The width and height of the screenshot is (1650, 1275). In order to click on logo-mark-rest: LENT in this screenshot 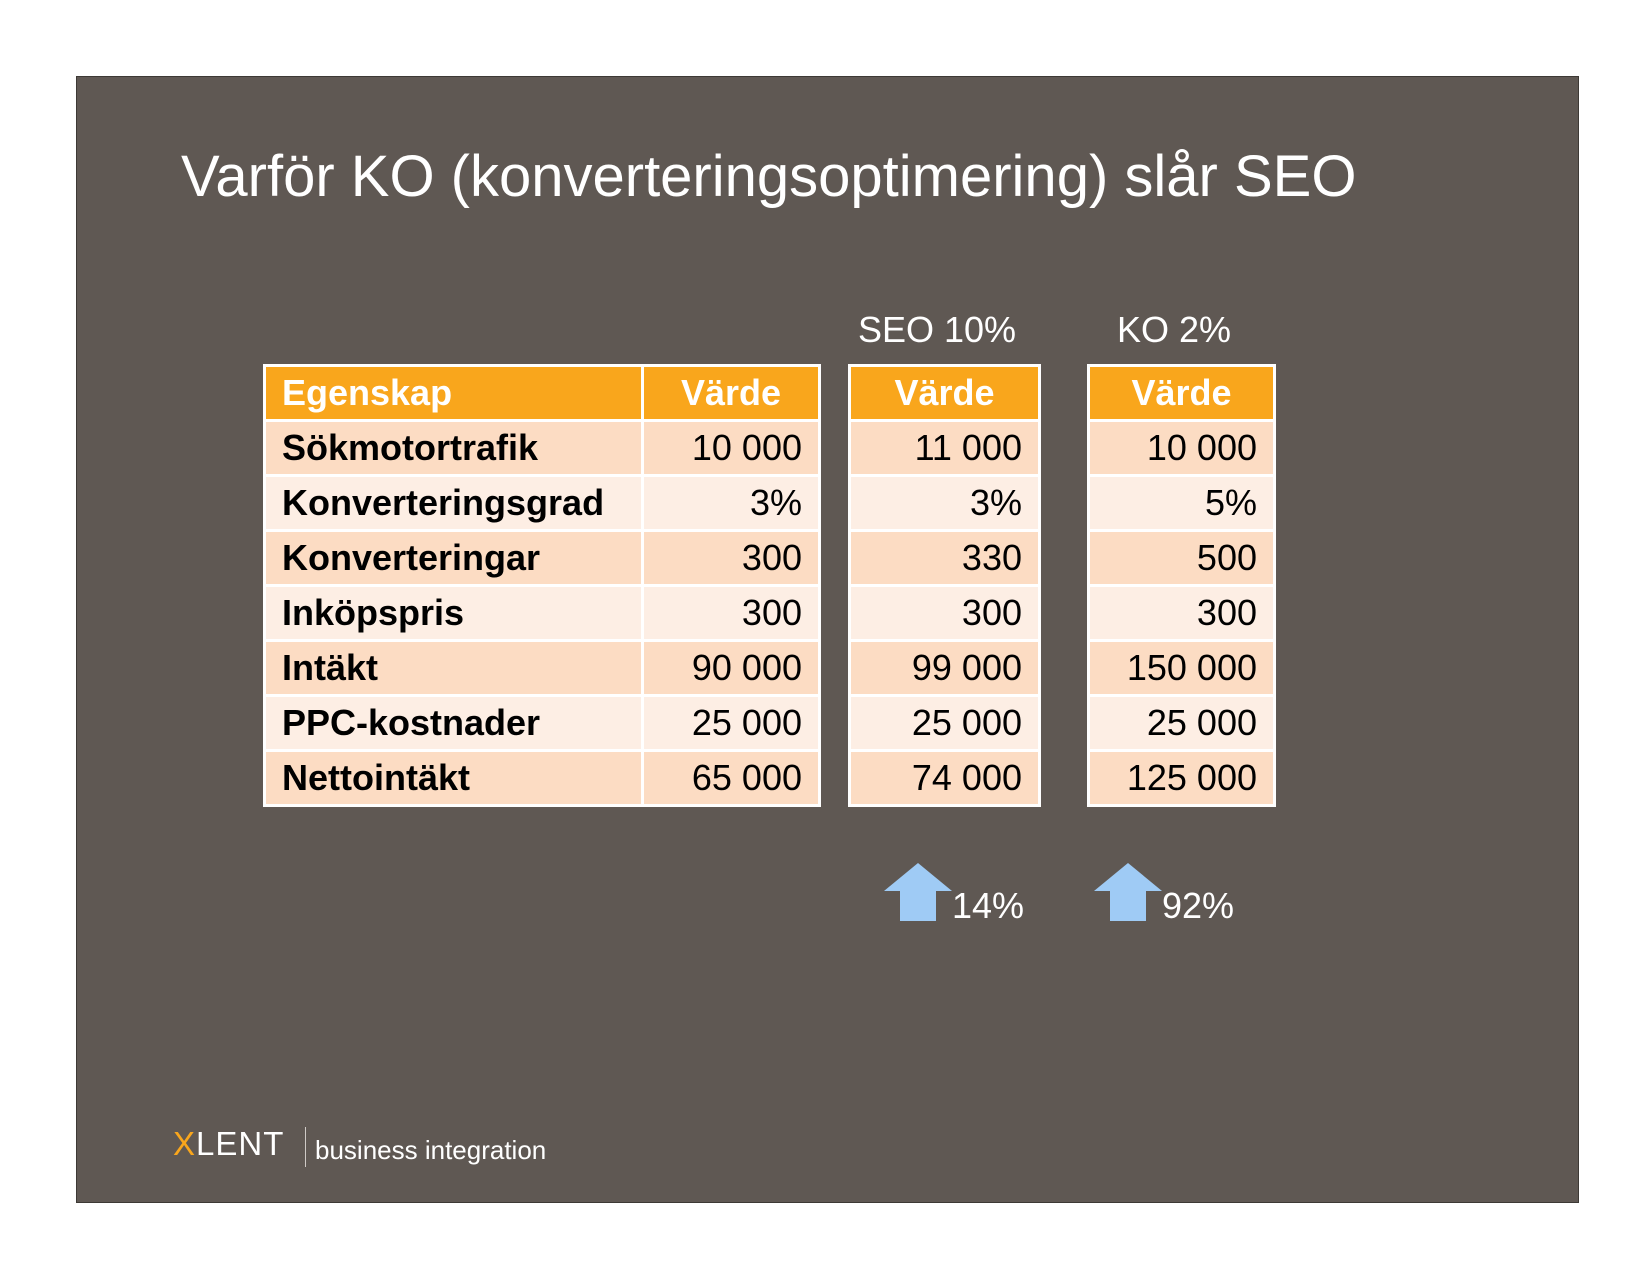, I will do `click(240, 1143)`.